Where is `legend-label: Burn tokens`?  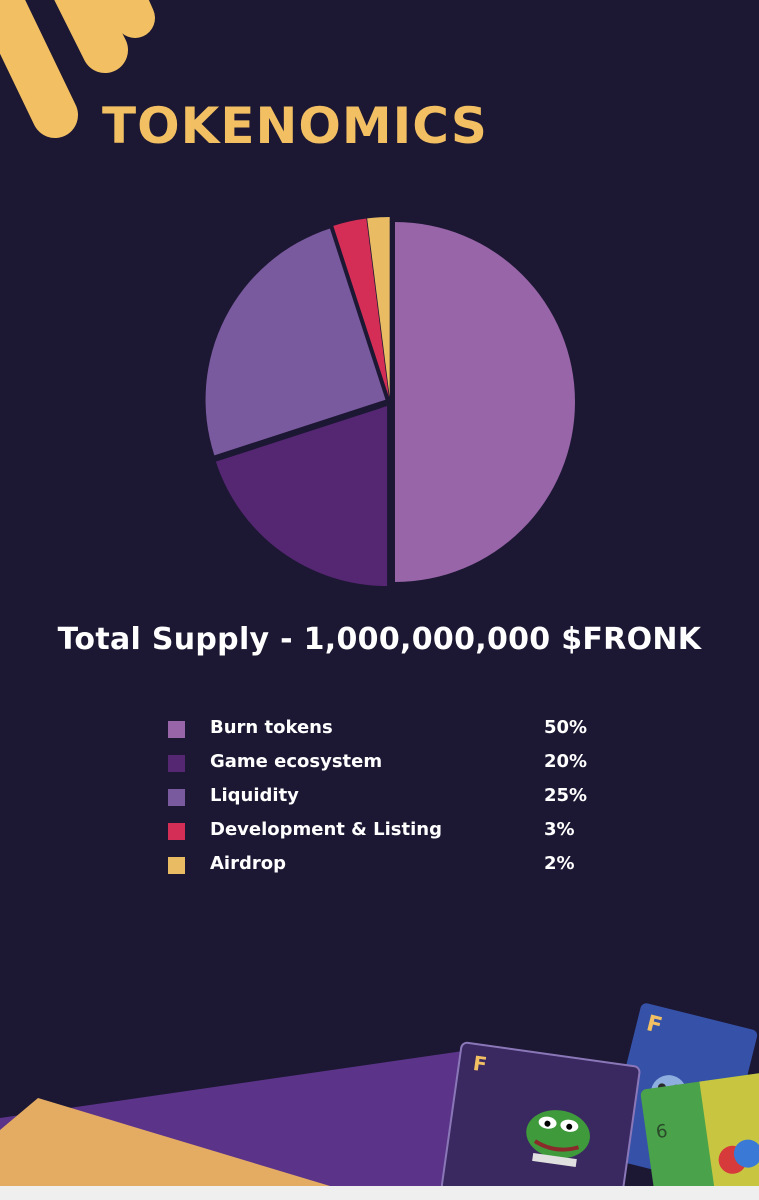 legend-label: Burn tokens is located at coordinates (271, 727).